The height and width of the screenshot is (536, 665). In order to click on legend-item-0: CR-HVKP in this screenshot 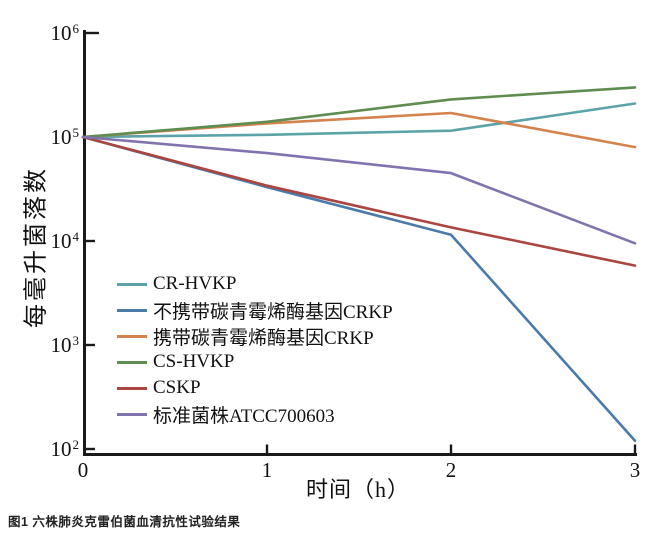, I will do `click(255, 284)`.